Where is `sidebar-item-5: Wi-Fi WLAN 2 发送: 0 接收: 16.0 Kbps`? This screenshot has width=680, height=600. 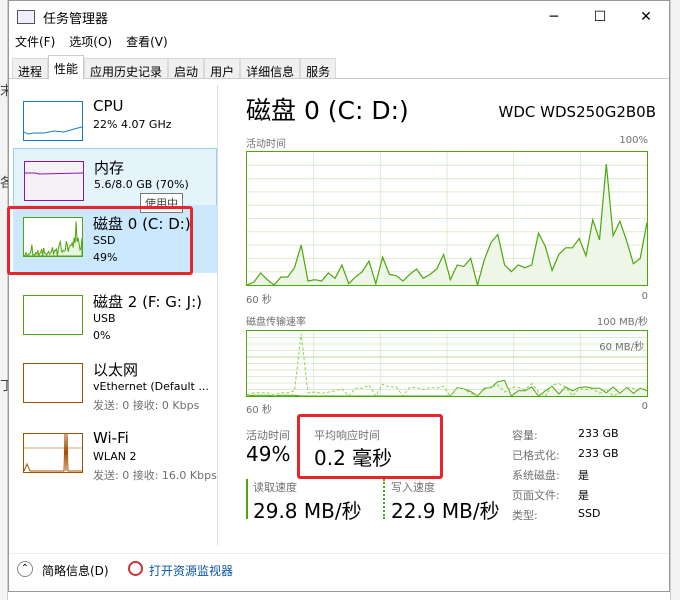
sidebar-item-5: Wi-Fi WLAN 2 发送: 0 接收: 16.0 Kbps is located at coordinates (115, 455).